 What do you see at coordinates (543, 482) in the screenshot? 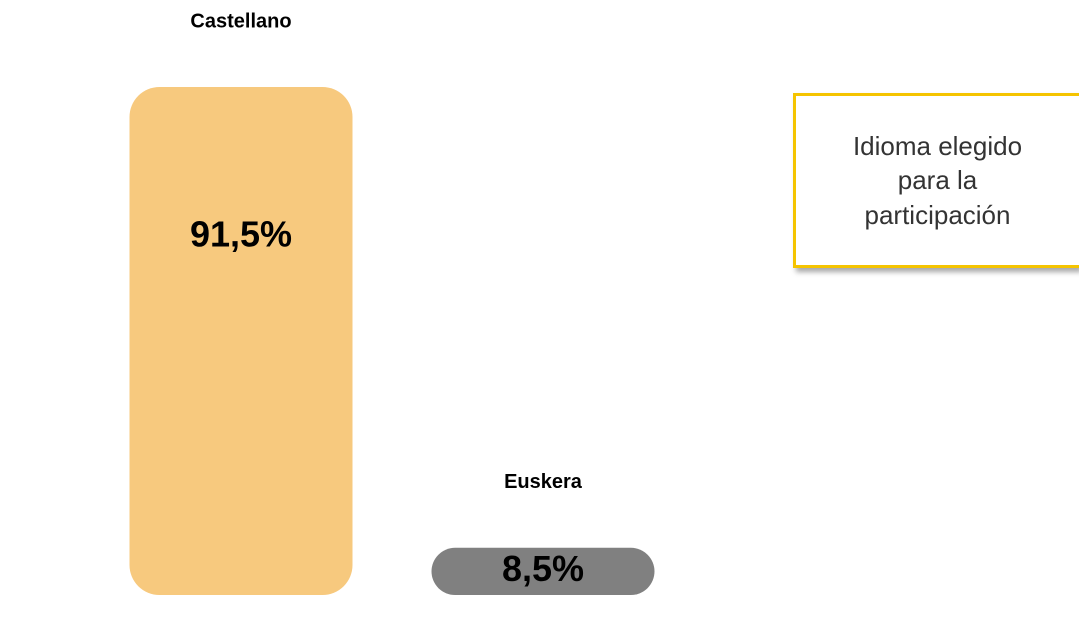
I see `category-label: Euskera` at bounding box center [543, 482].